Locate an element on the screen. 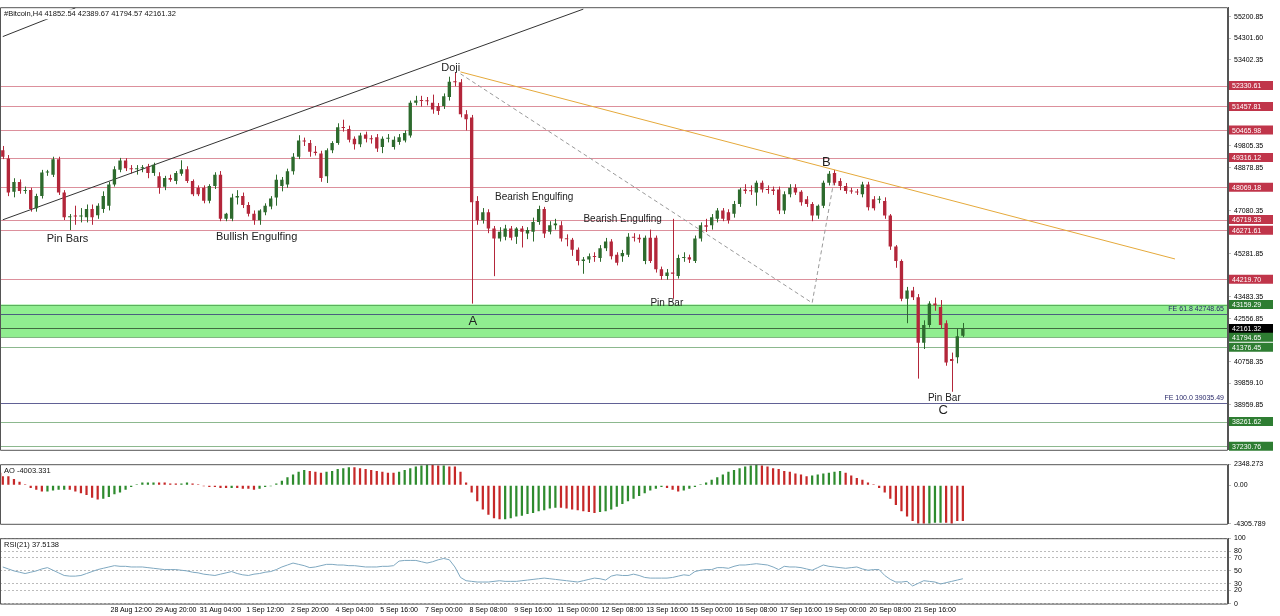 This screenshot has height=616, width=1280. annotation: Doji is located at coordinates (451, 66).